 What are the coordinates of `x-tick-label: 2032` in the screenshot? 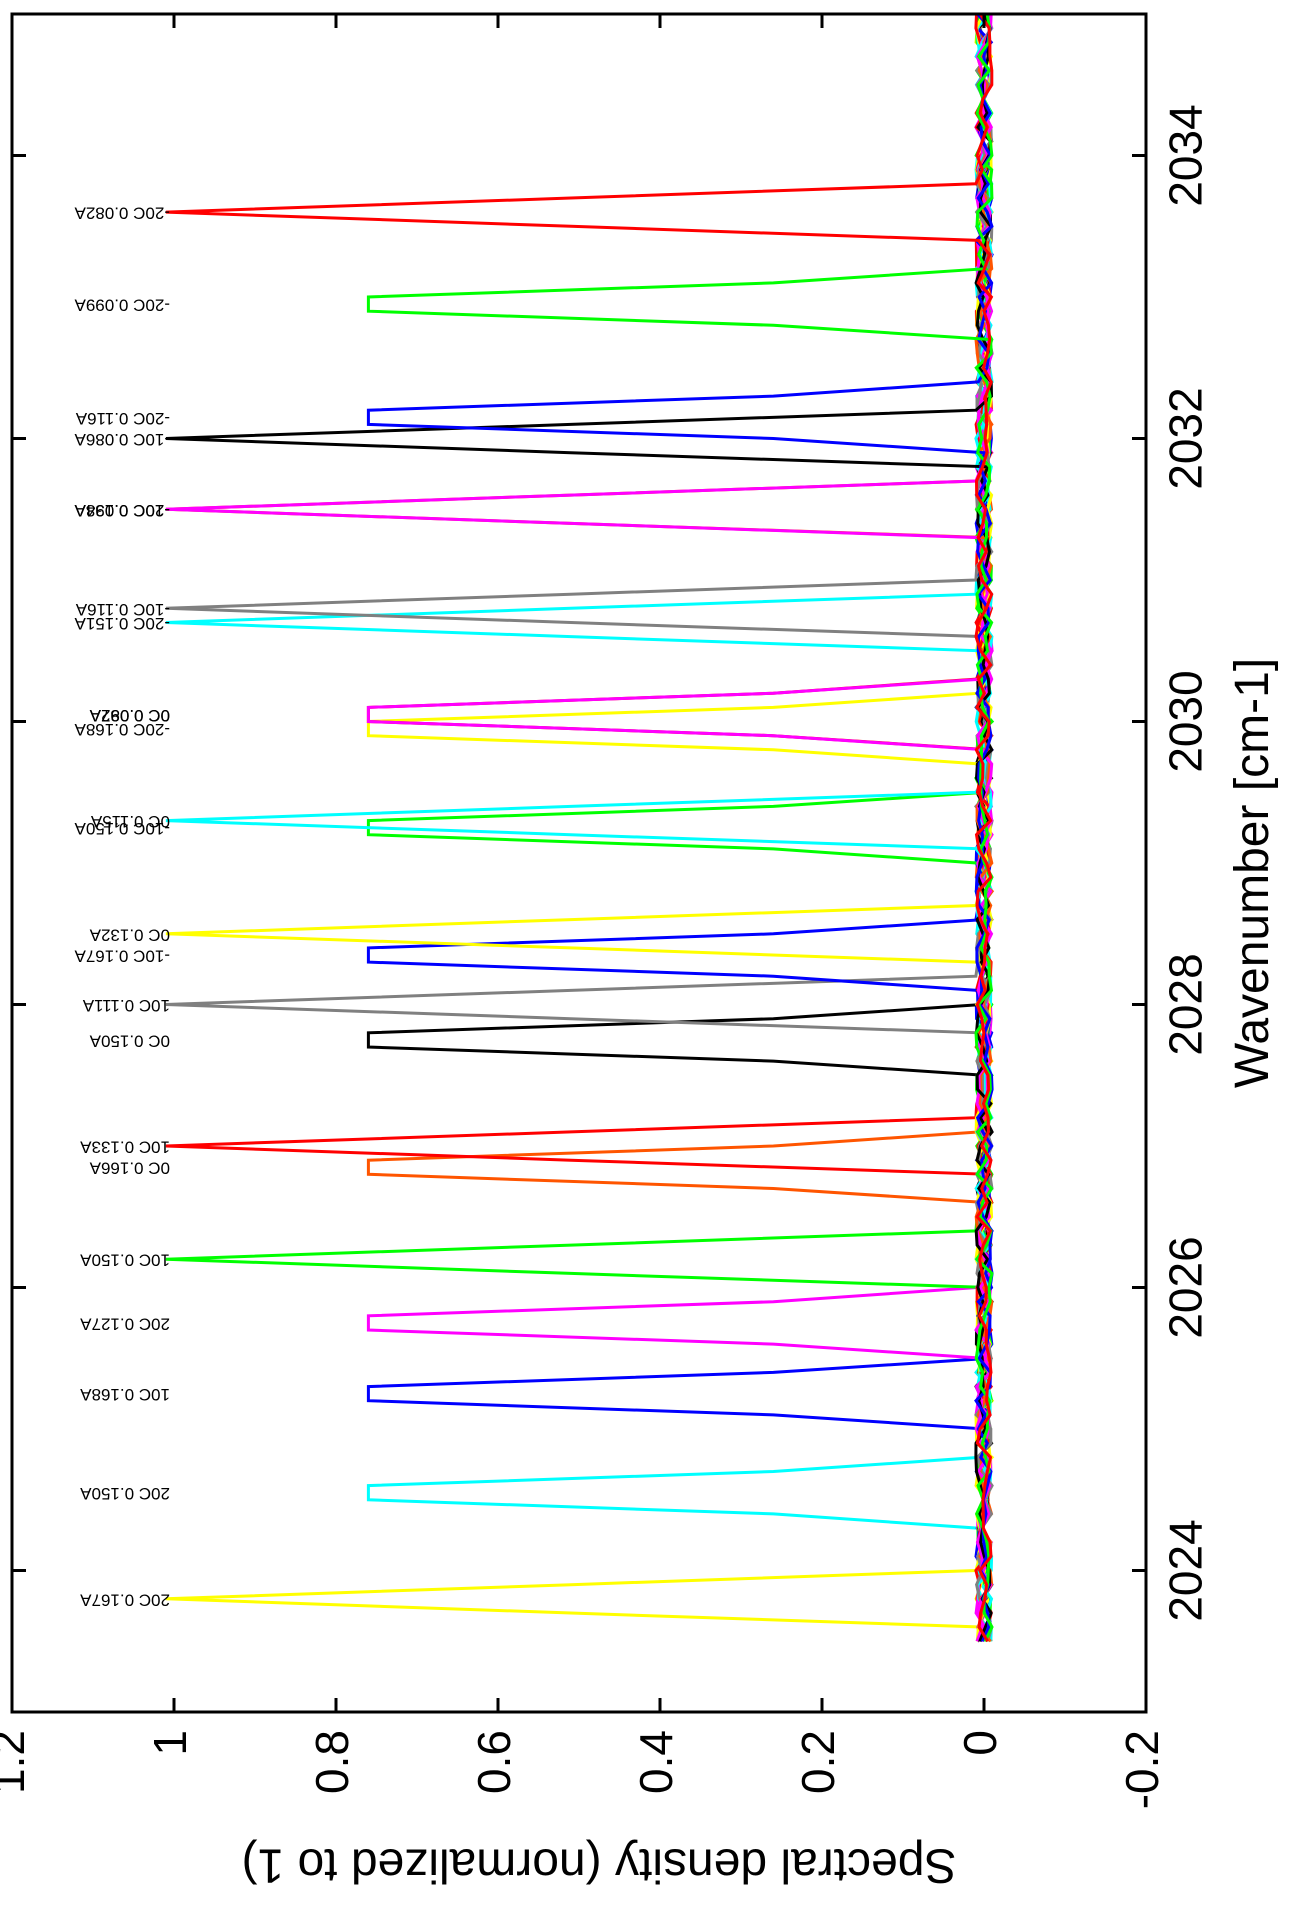 It's located at (1186, 438).